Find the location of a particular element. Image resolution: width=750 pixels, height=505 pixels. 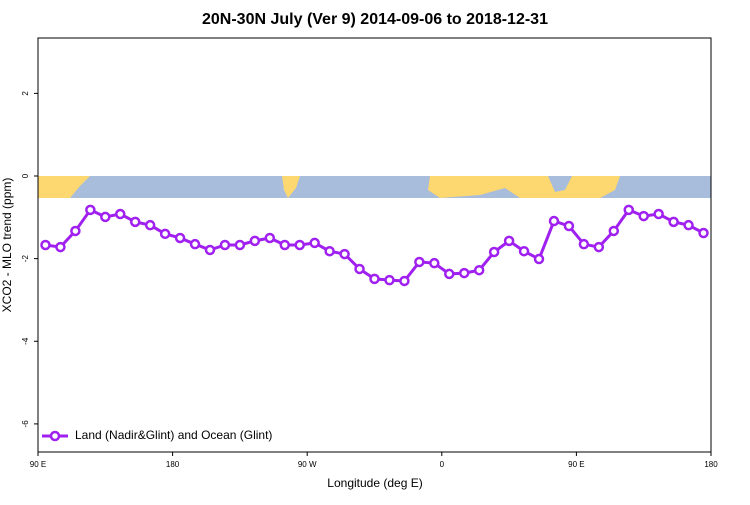

x-axis-label: Longitude (deg E) is located at coordinates (374, 483).